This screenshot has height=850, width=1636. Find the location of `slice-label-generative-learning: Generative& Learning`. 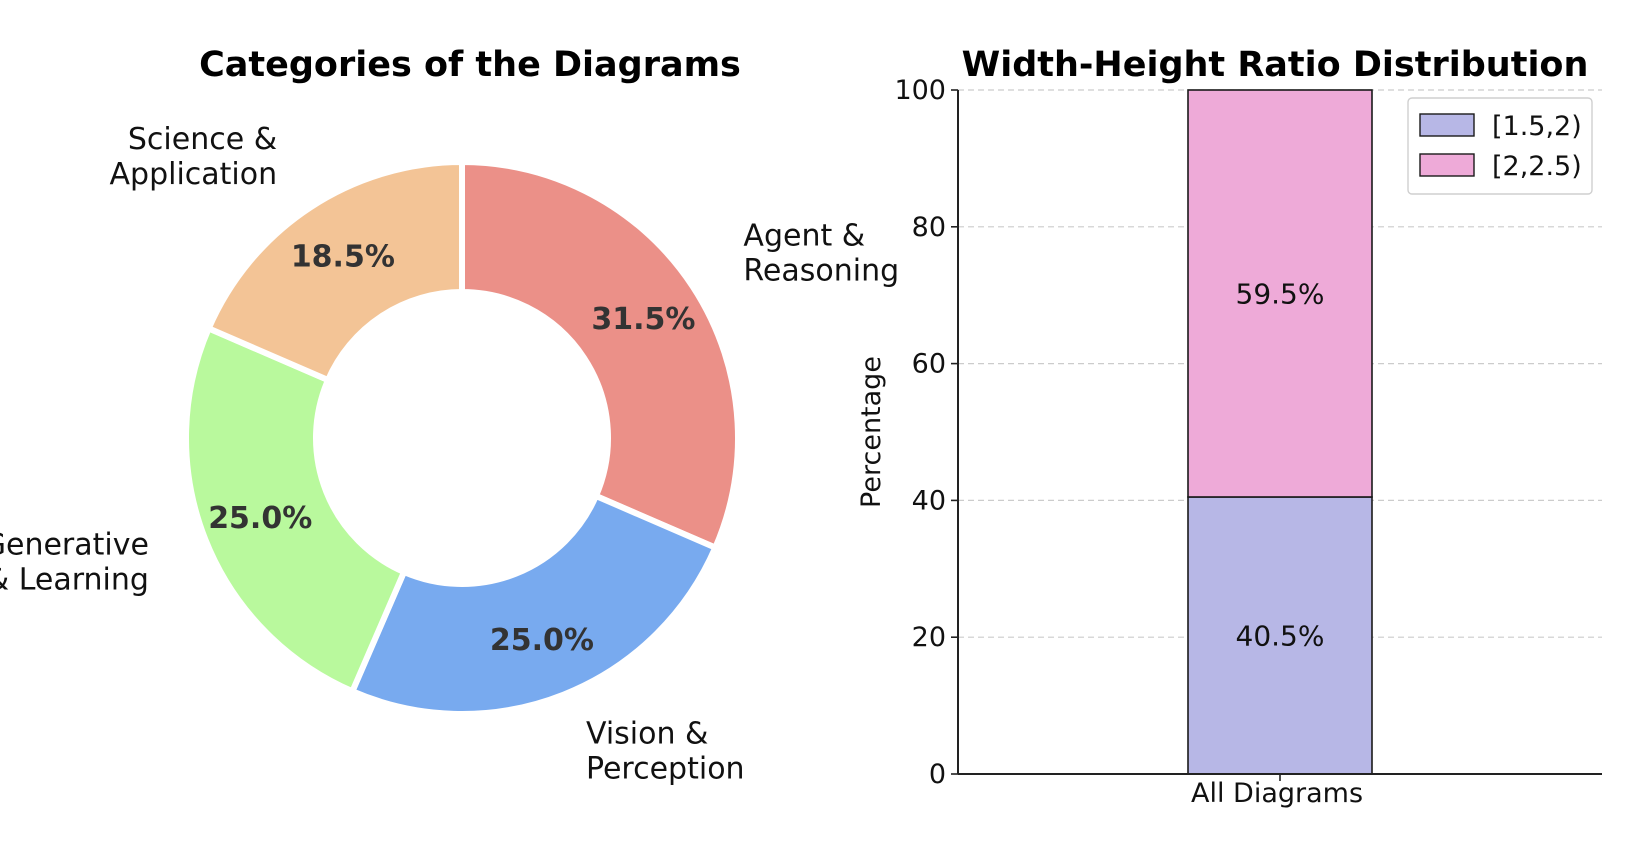

slice-label-generative-learning: Generative& Learning is located at coordinates (74, 562).